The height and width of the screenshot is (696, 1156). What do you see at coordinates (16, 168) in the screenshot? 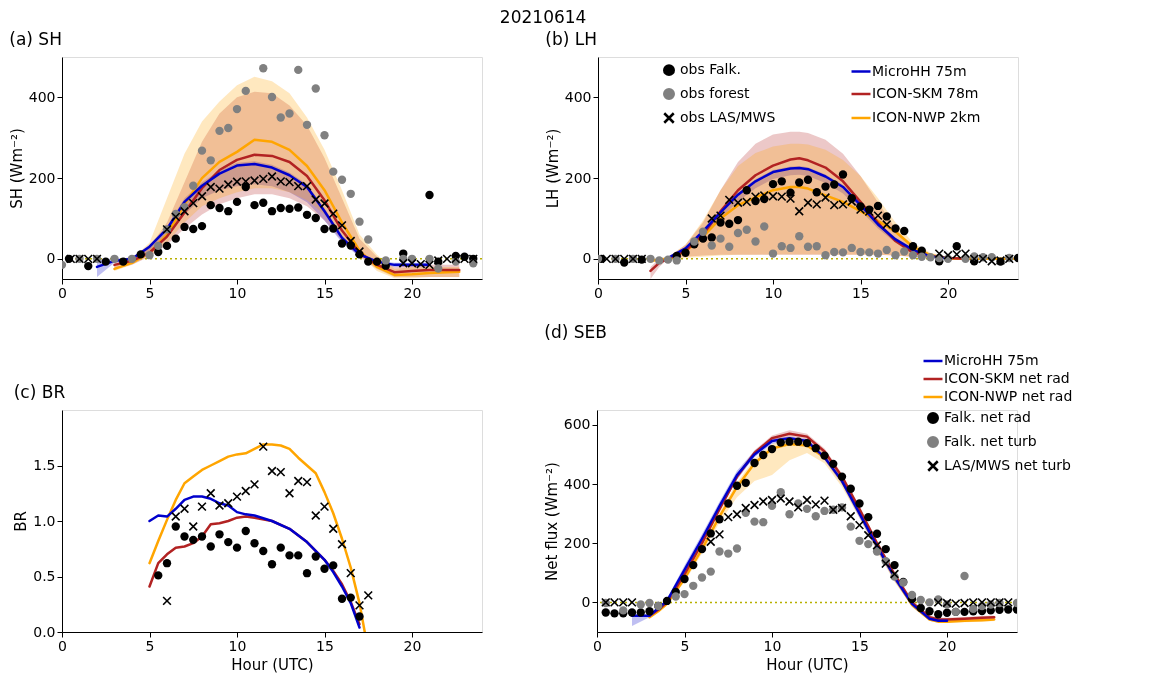
I see `y-axis-title: SH (Wm⁻²)` at bounding box center [16, 168].